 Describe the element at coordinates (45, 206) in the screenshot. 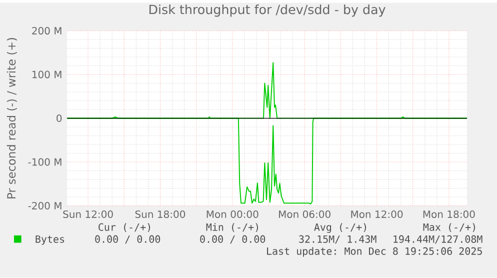

I see `y-tick-label: -200 M` at that location.